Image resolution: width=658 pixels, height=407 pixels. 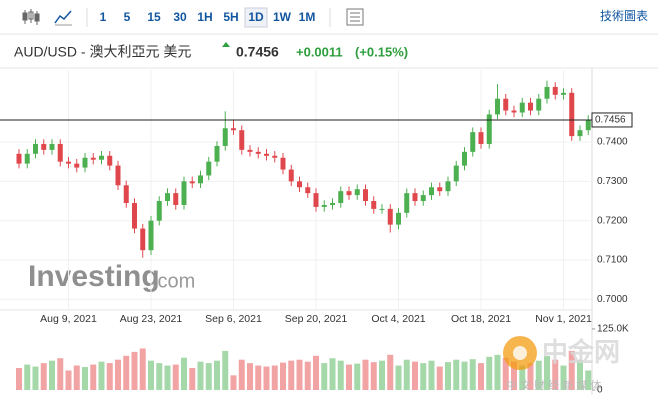 I want to click on y-tick-label: 0.7200, so click(x=612, y=220).